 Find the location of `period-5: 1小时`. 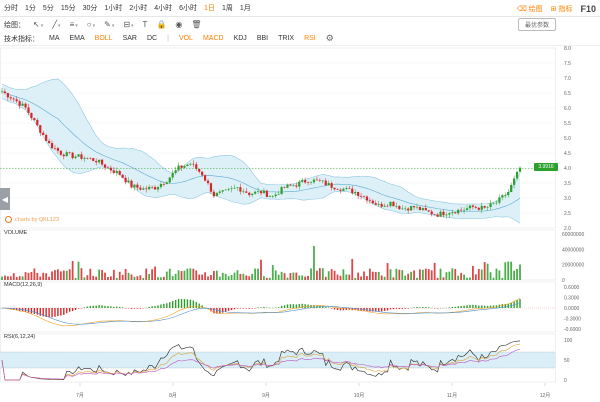

period-5: 1小时 is located at coordinates (113, 8).